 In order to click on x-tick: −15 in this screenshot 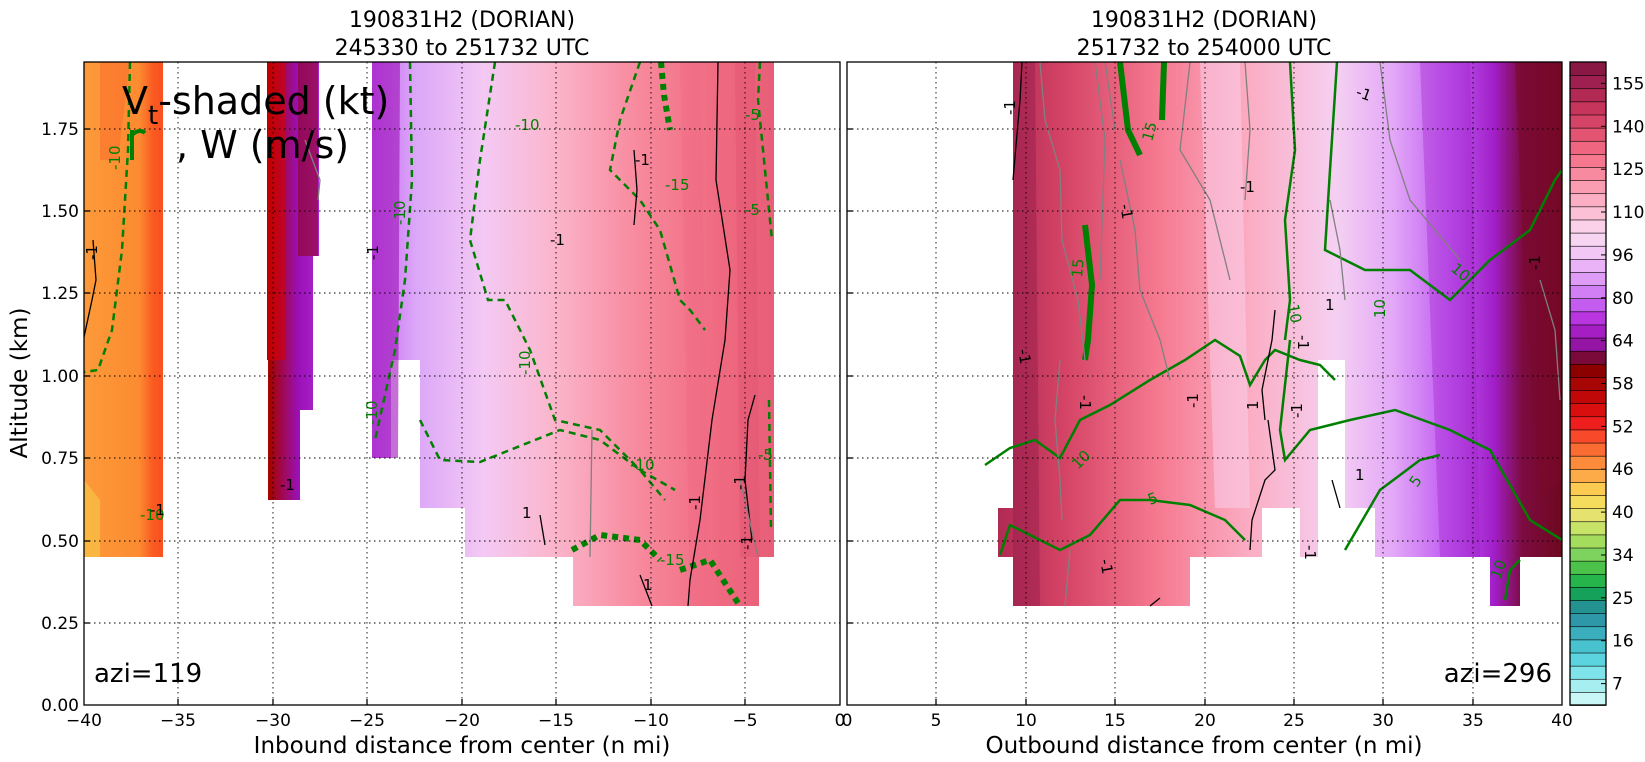, I will do `click(556, 721)`.